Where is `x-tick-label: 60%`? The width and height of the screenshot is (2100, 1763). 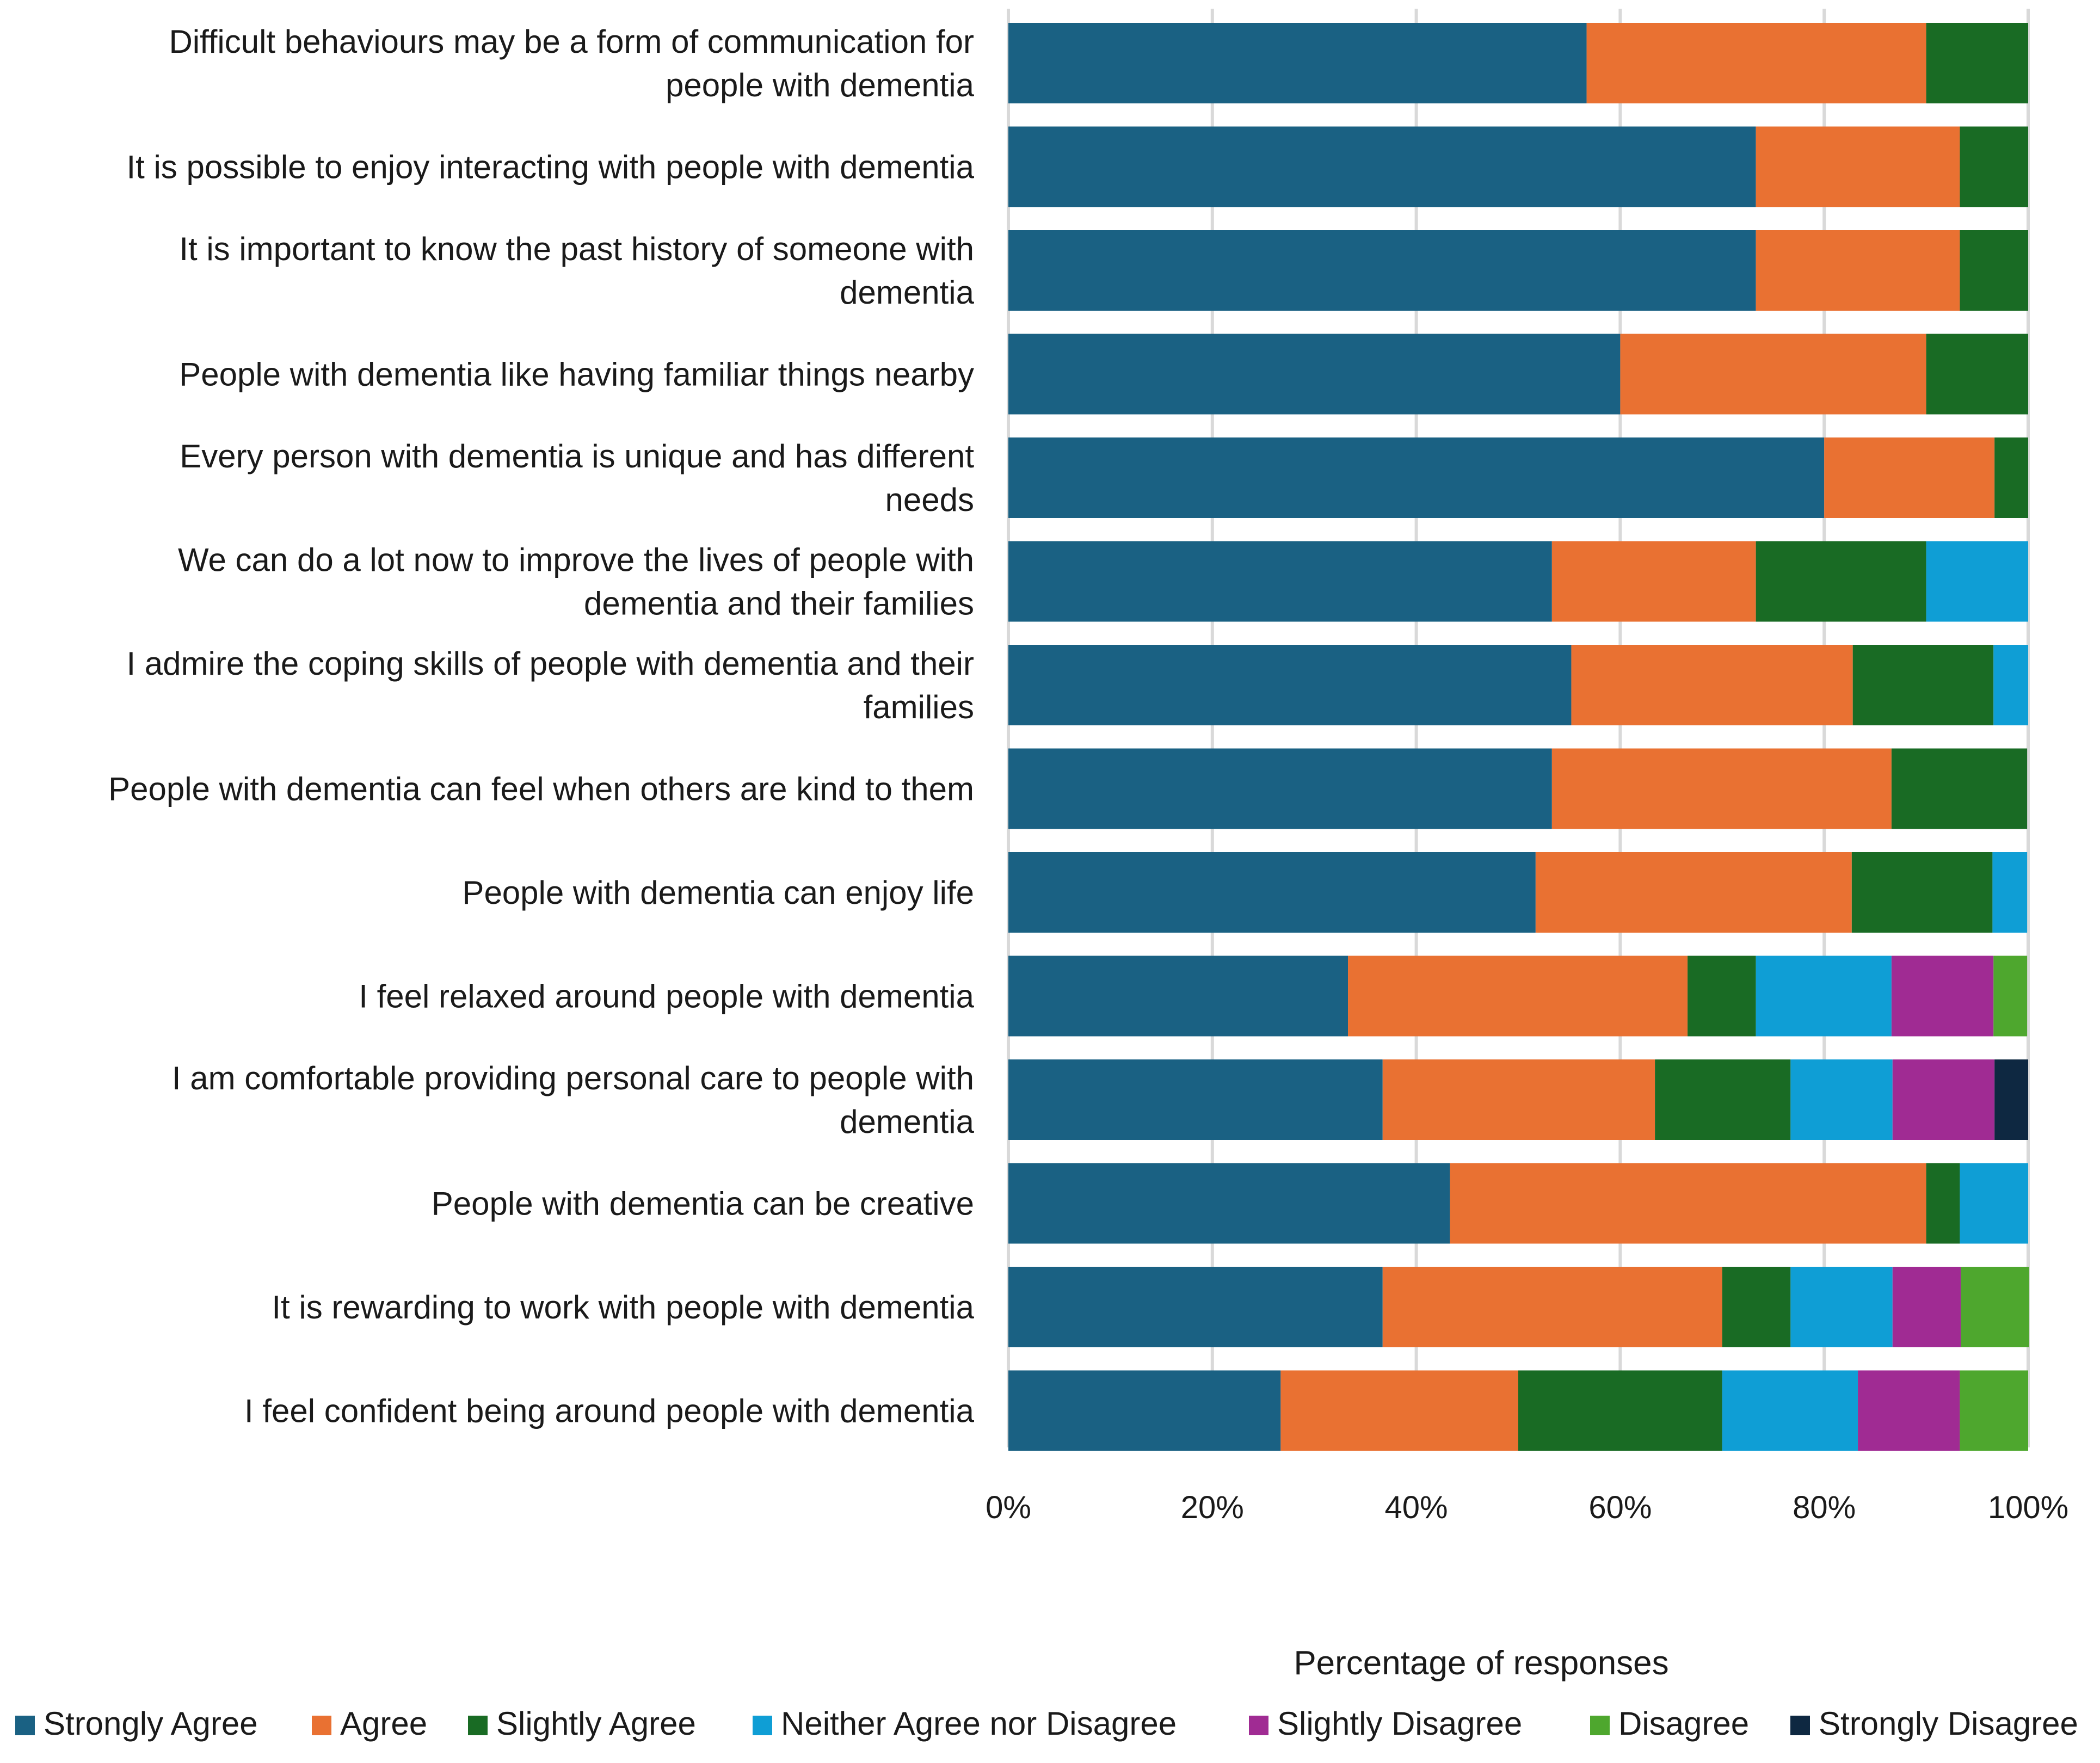
x-tick-label: 60% is located at coordinates (1620, 1507).